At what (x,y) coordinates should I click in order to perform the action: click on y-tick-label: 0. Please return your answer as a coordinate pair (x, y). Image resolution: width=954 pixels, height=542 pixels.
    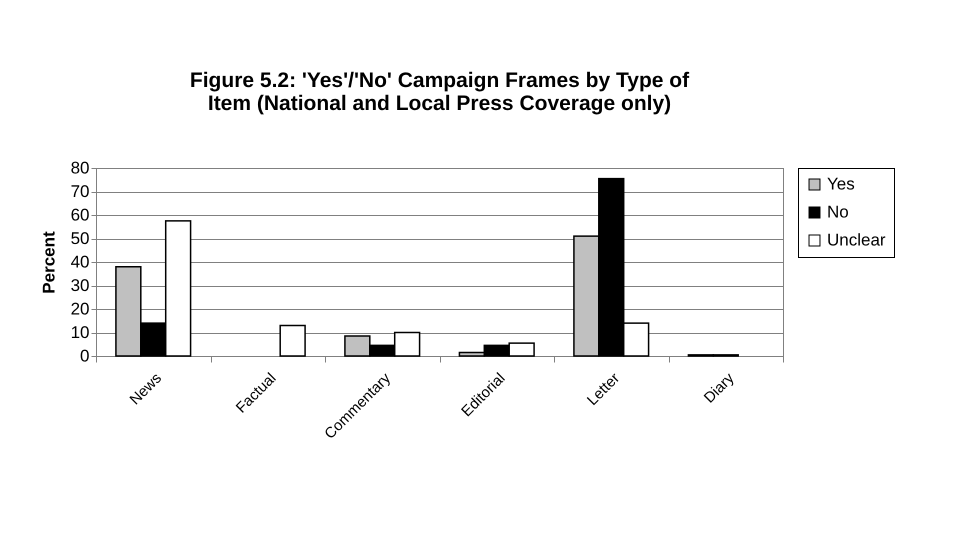
    Looking at the image, I should click on (85, 356).